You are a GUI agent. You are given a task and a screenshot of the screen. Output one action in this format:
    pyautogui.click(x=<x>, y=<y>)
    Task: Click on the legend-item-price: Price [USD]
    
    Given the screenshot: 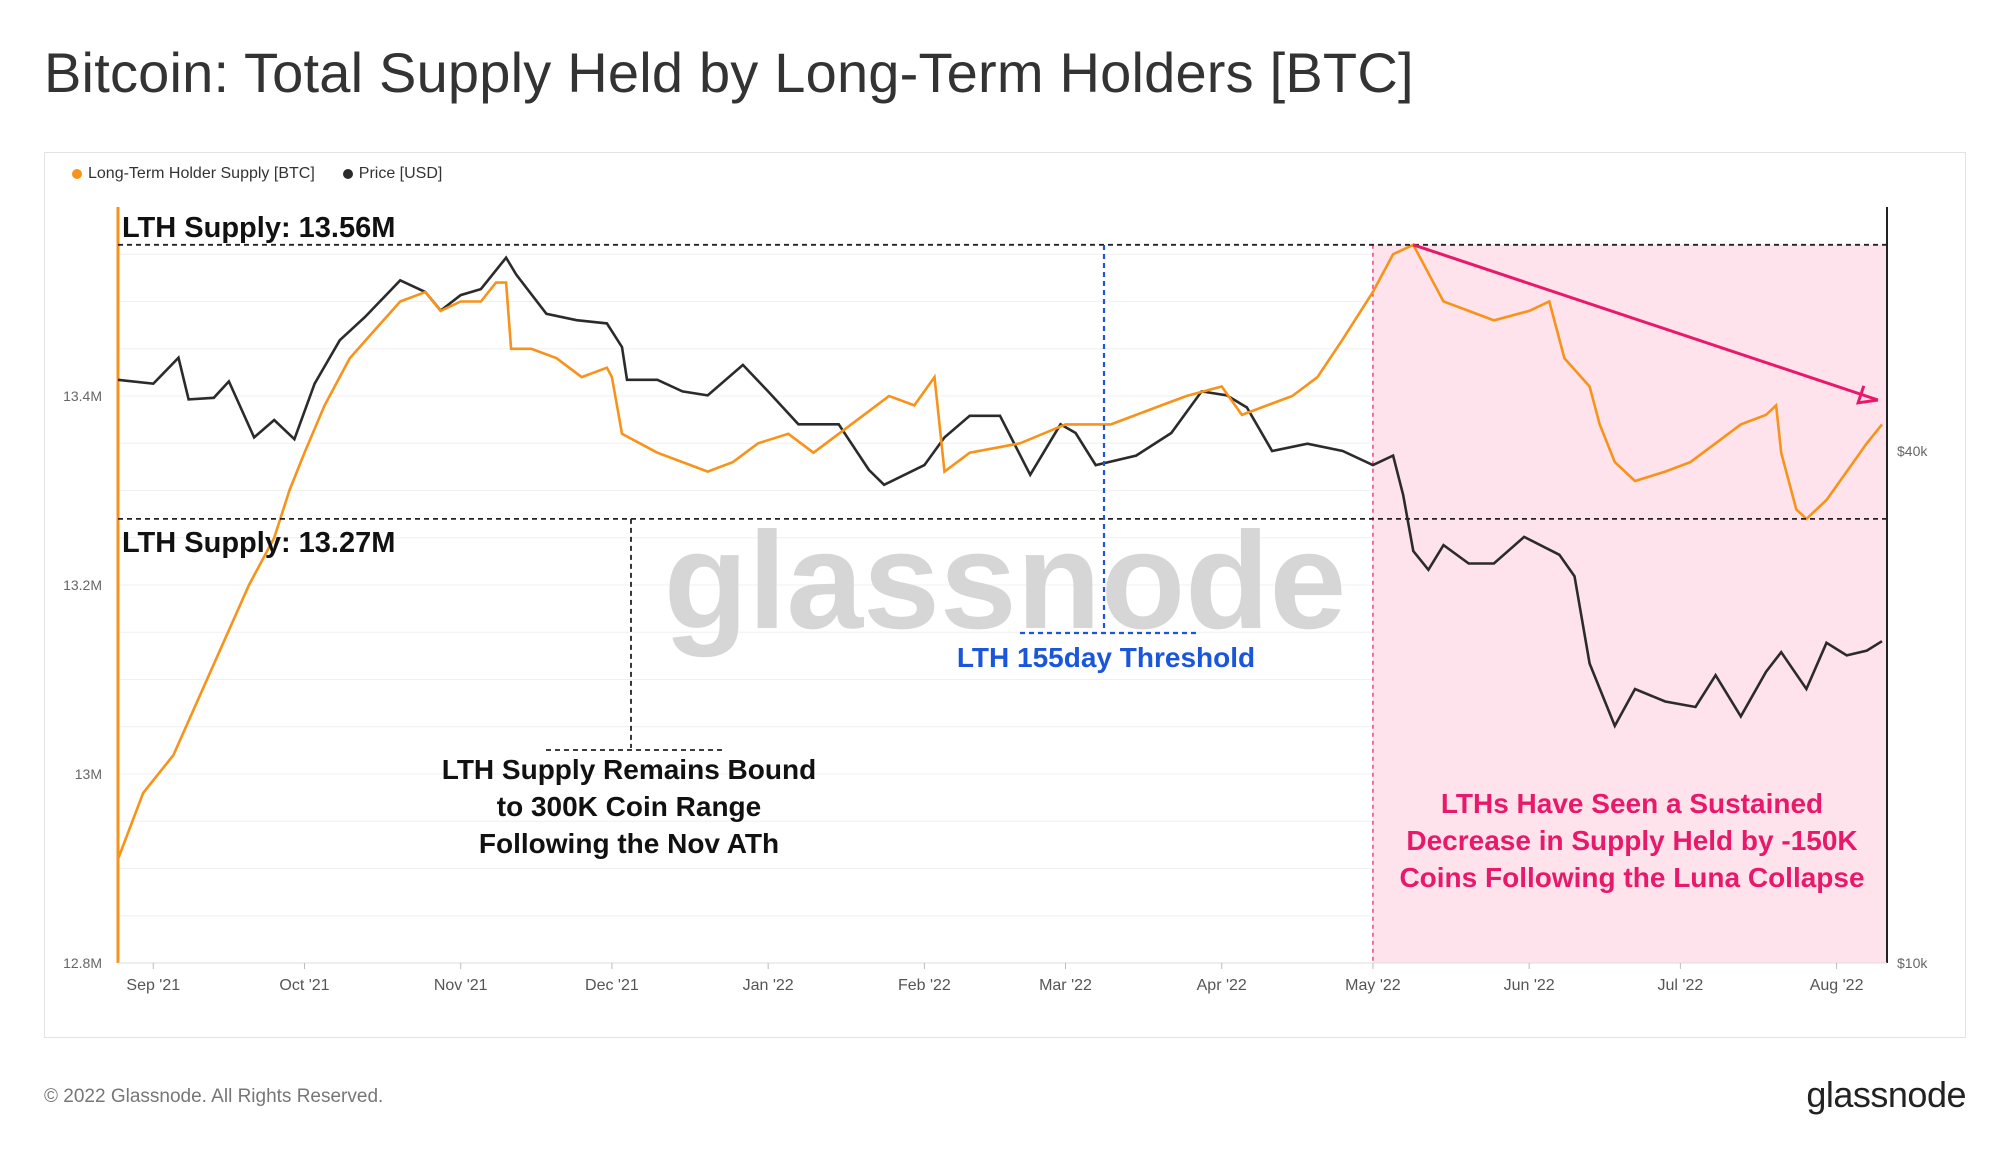 What is the action you would take?
    pyautogui.click(x=392, y=174)
    